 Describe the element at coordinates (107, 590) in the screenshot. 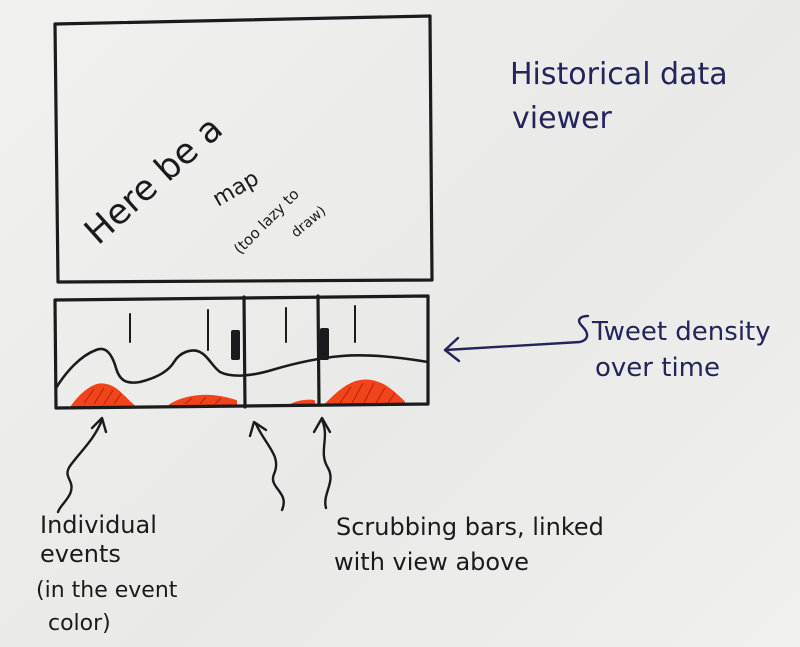

I see `events-label-3: (in the event` at that location.